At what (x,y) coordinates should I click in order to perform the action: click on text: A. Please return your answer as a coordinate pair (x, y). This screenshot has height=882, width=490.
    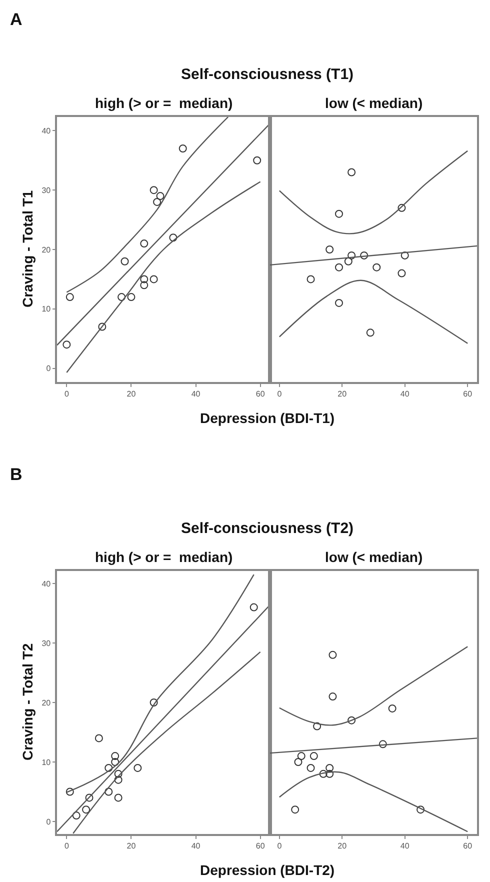
    Looking at the image, I should click on (16, 19).